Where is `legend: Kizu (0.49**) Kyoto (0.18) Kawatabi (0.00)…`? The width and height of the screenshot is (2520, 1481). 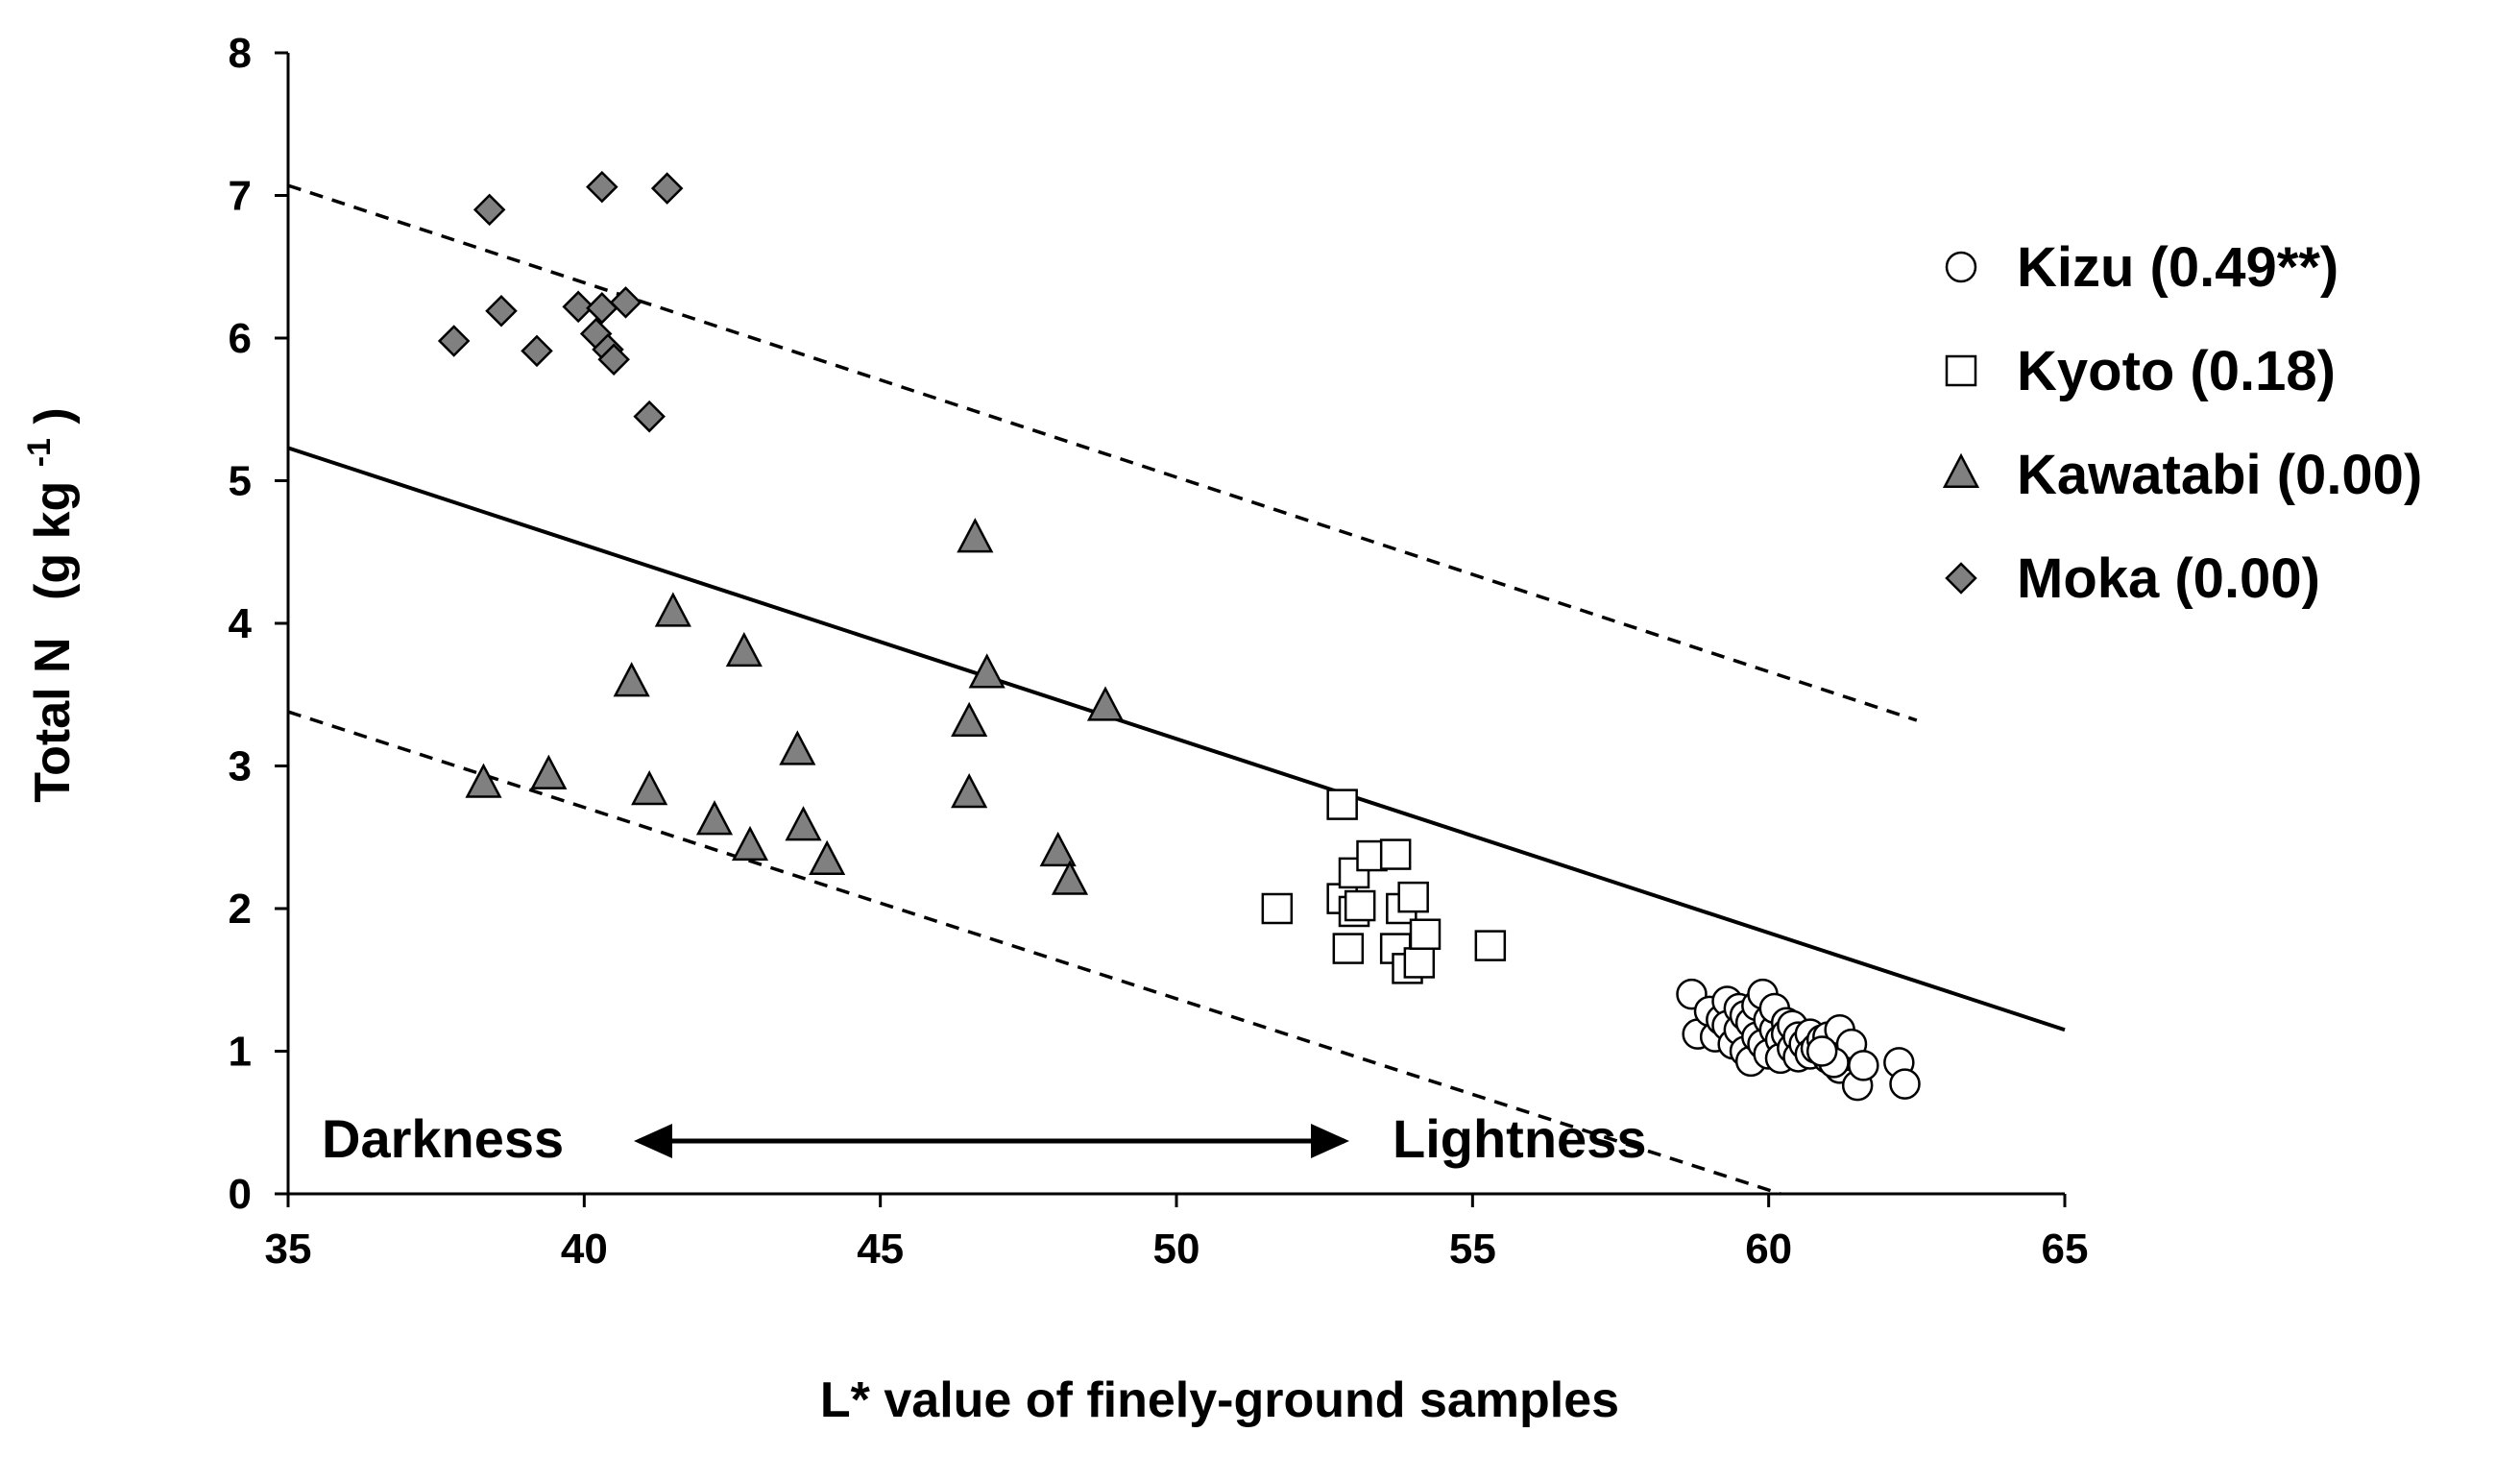 legend: Kizu (0.49**) Kyoto (0.18) Kawatabi (0.00)… is located at coordinates (2182, 423).